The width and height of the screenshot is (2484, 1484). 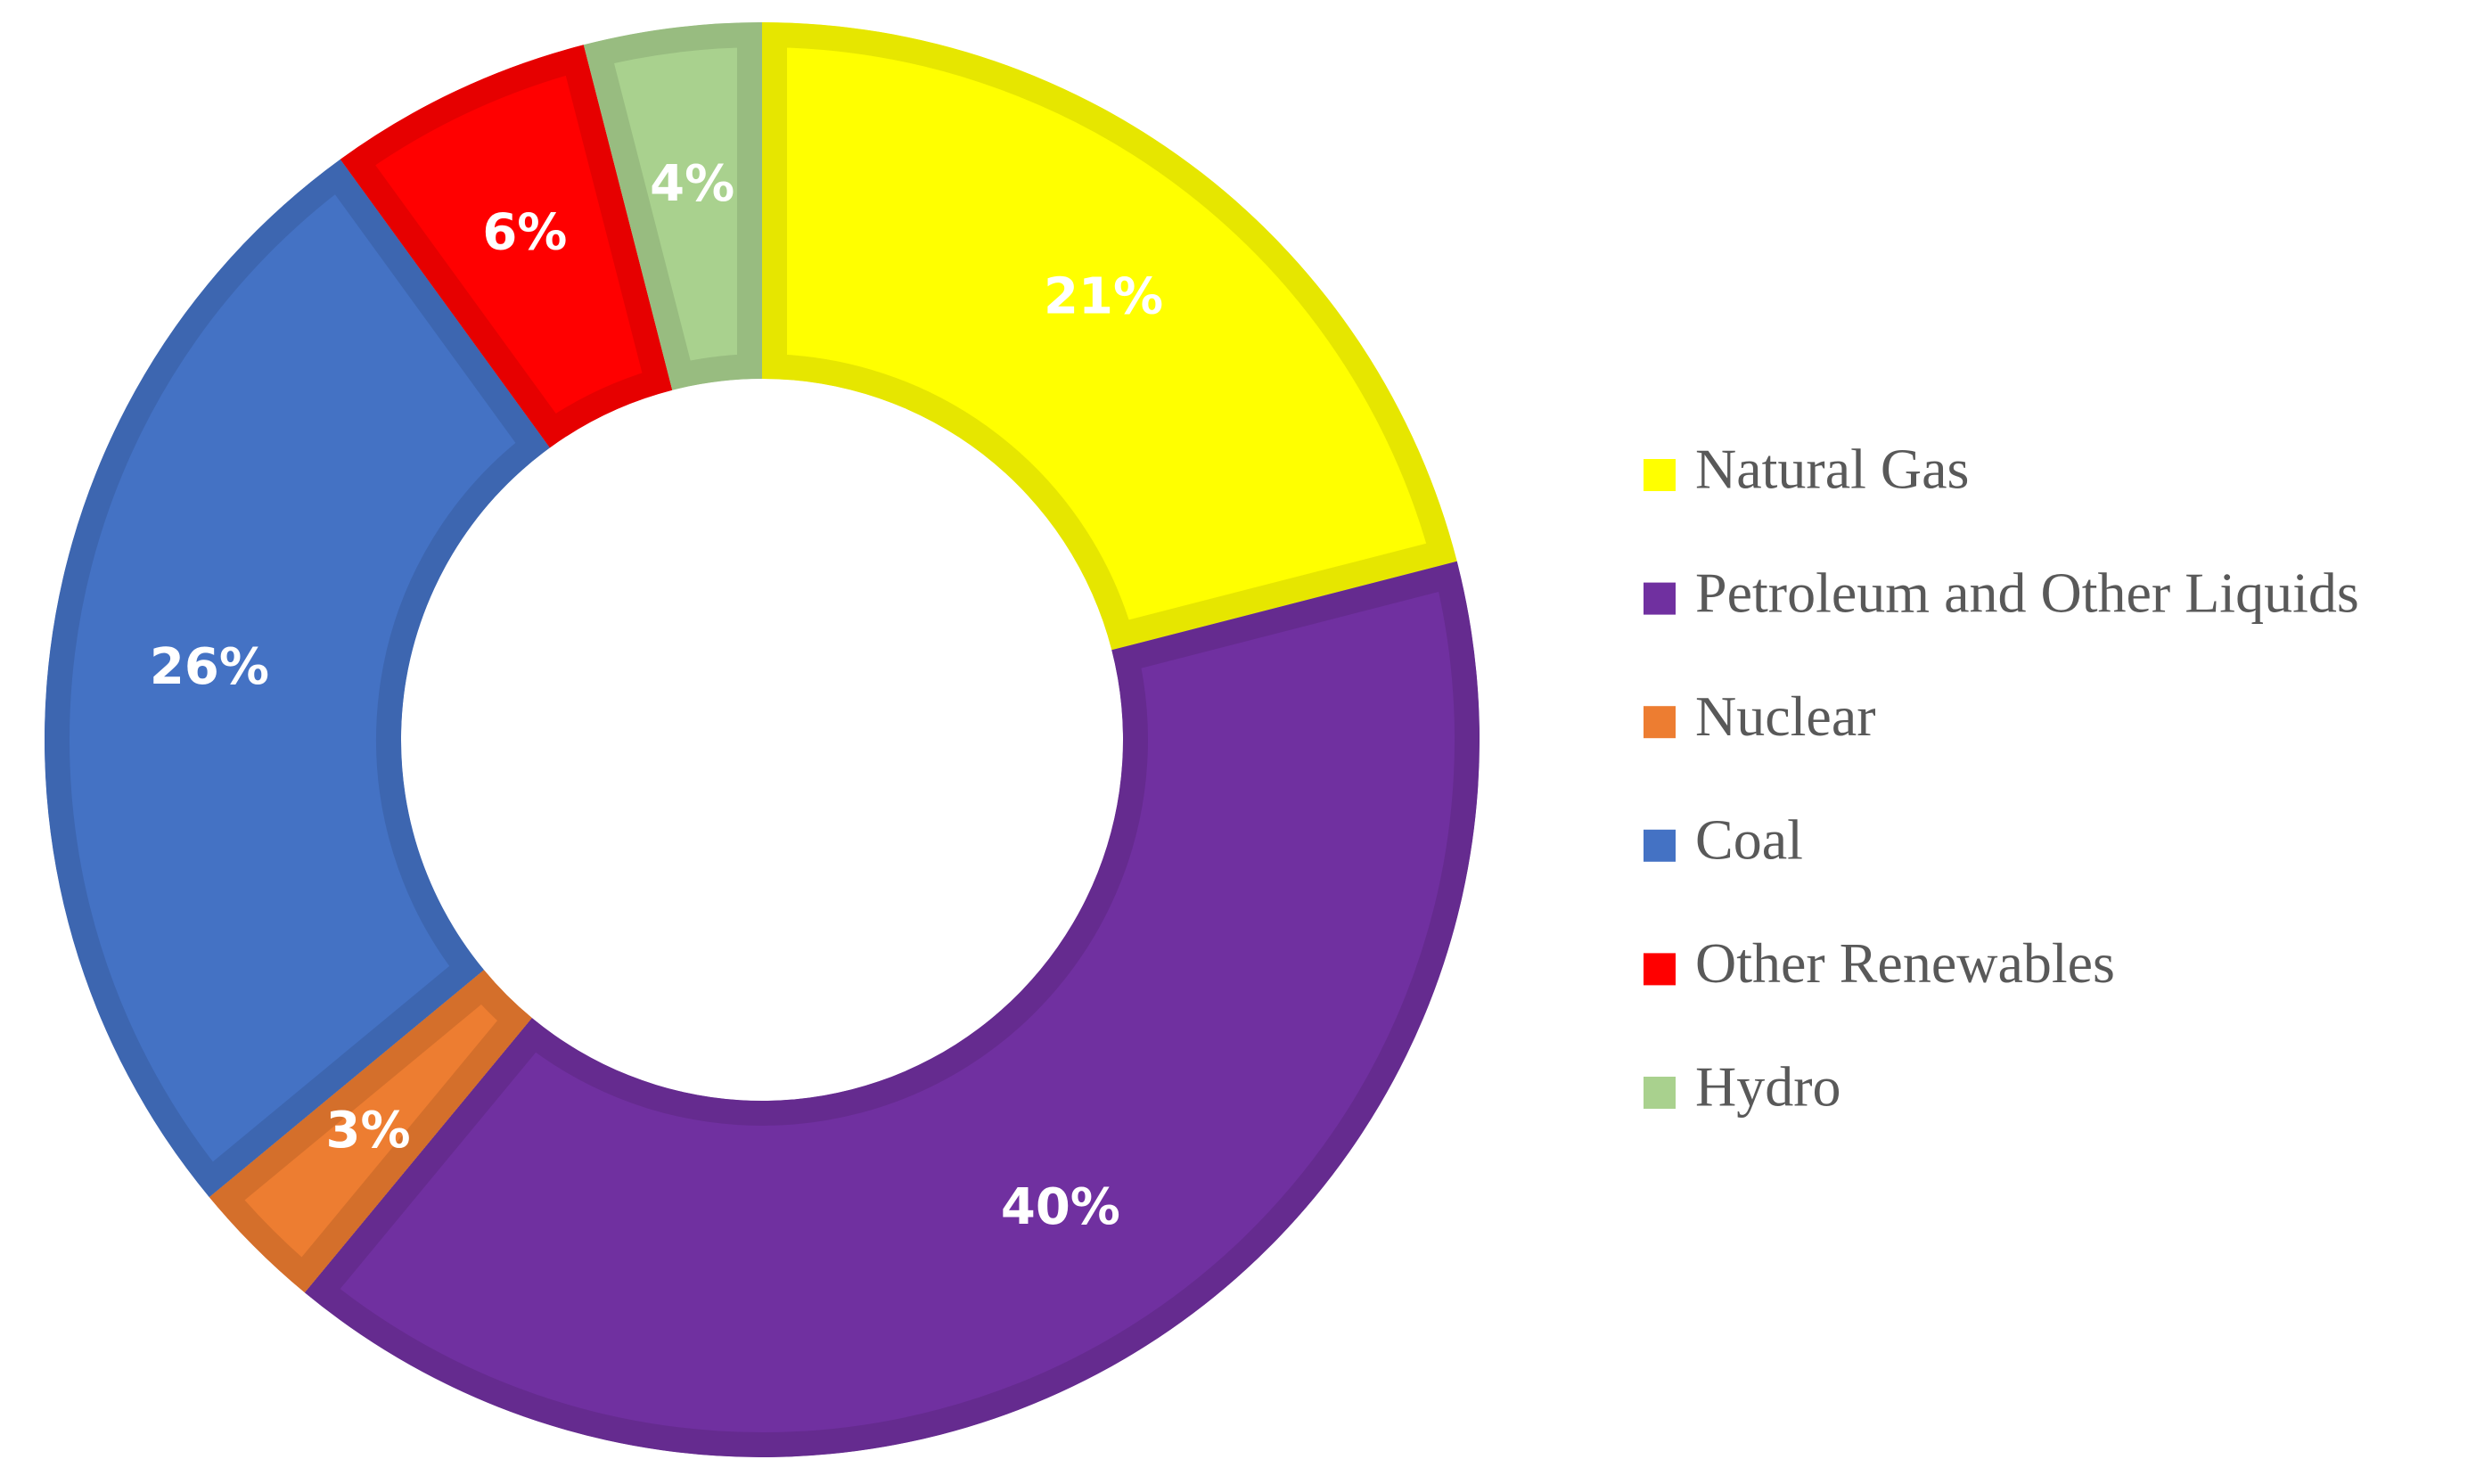 I want to click on slice-label: 4%, so click(x=692, y=184).